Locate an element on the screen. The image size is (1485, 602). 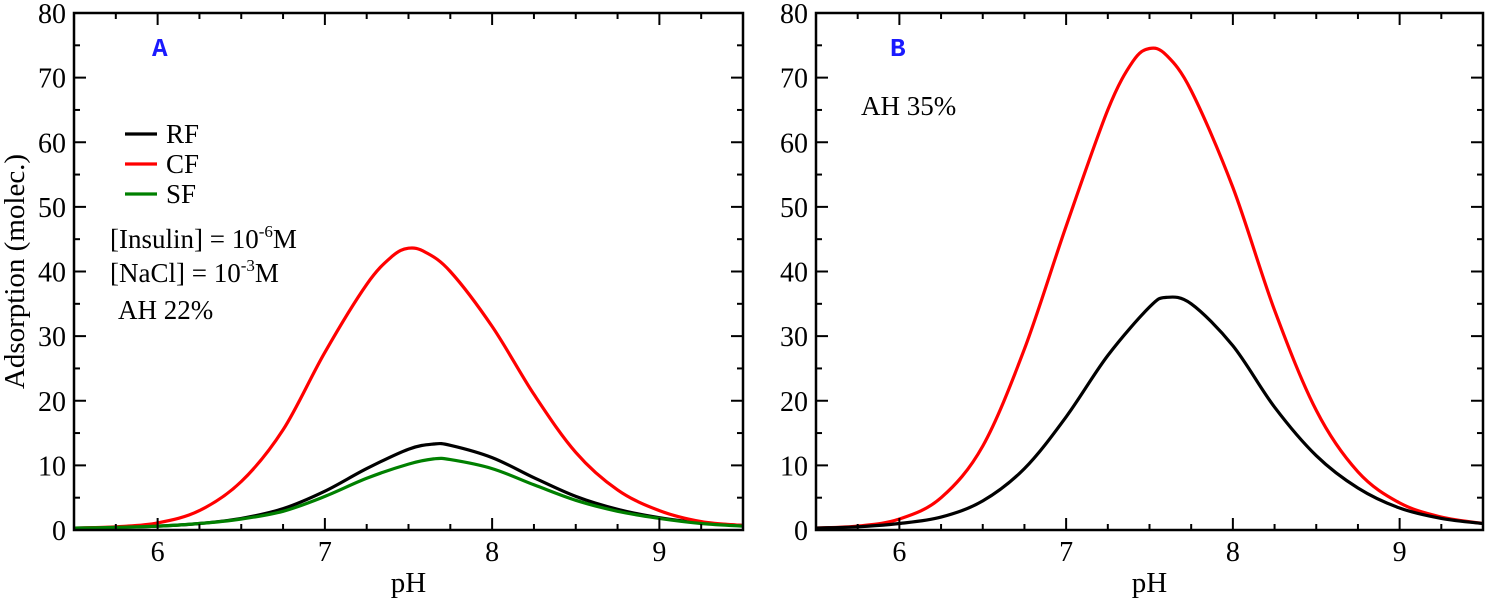
series-line-sf is located at coordinates (408, 493).